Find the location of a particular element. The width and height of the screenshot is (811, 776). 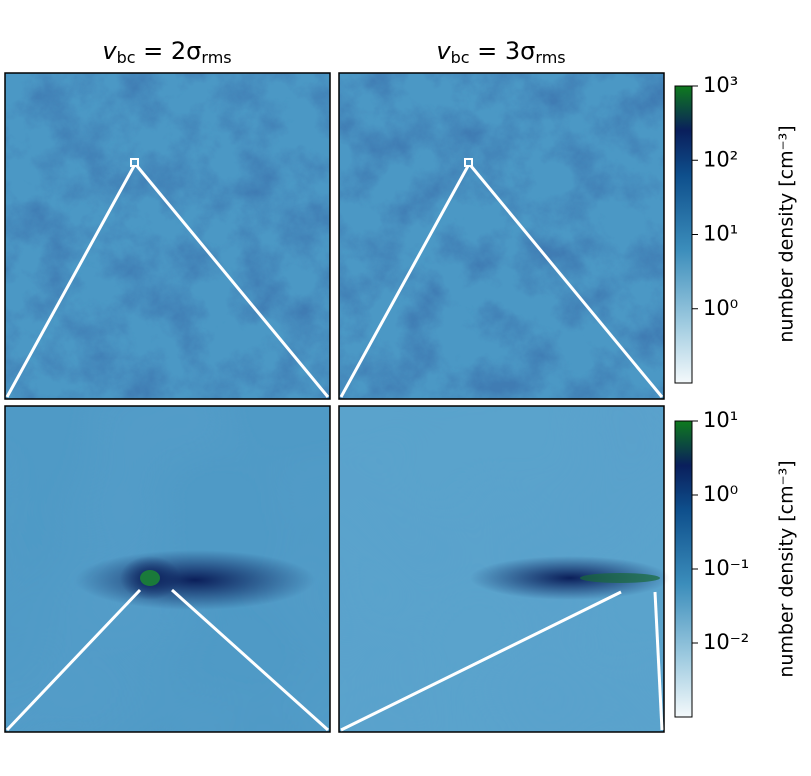

column-title: vbc = 2σrms is located at coordinates (166, 52).